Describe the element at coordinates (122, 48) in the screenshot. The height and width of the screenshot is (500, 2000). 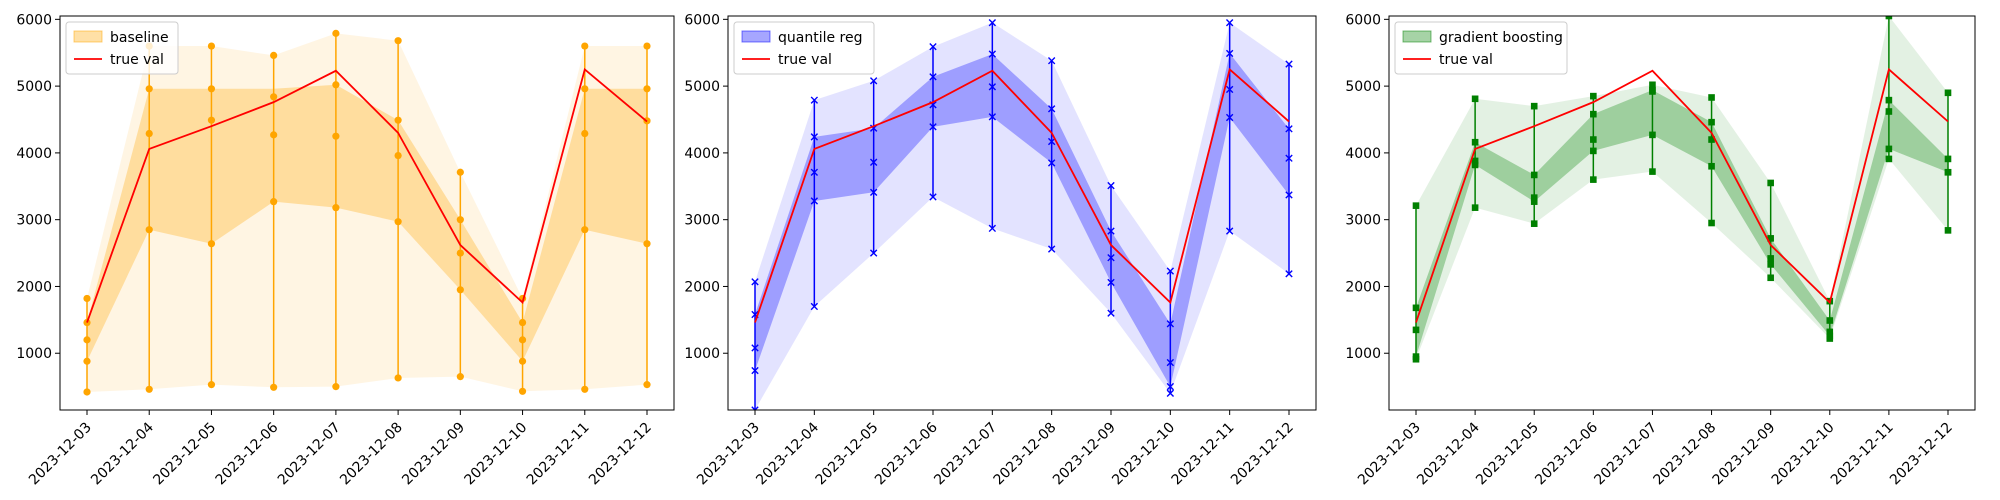
I see `legend: baseline true val` at that location.